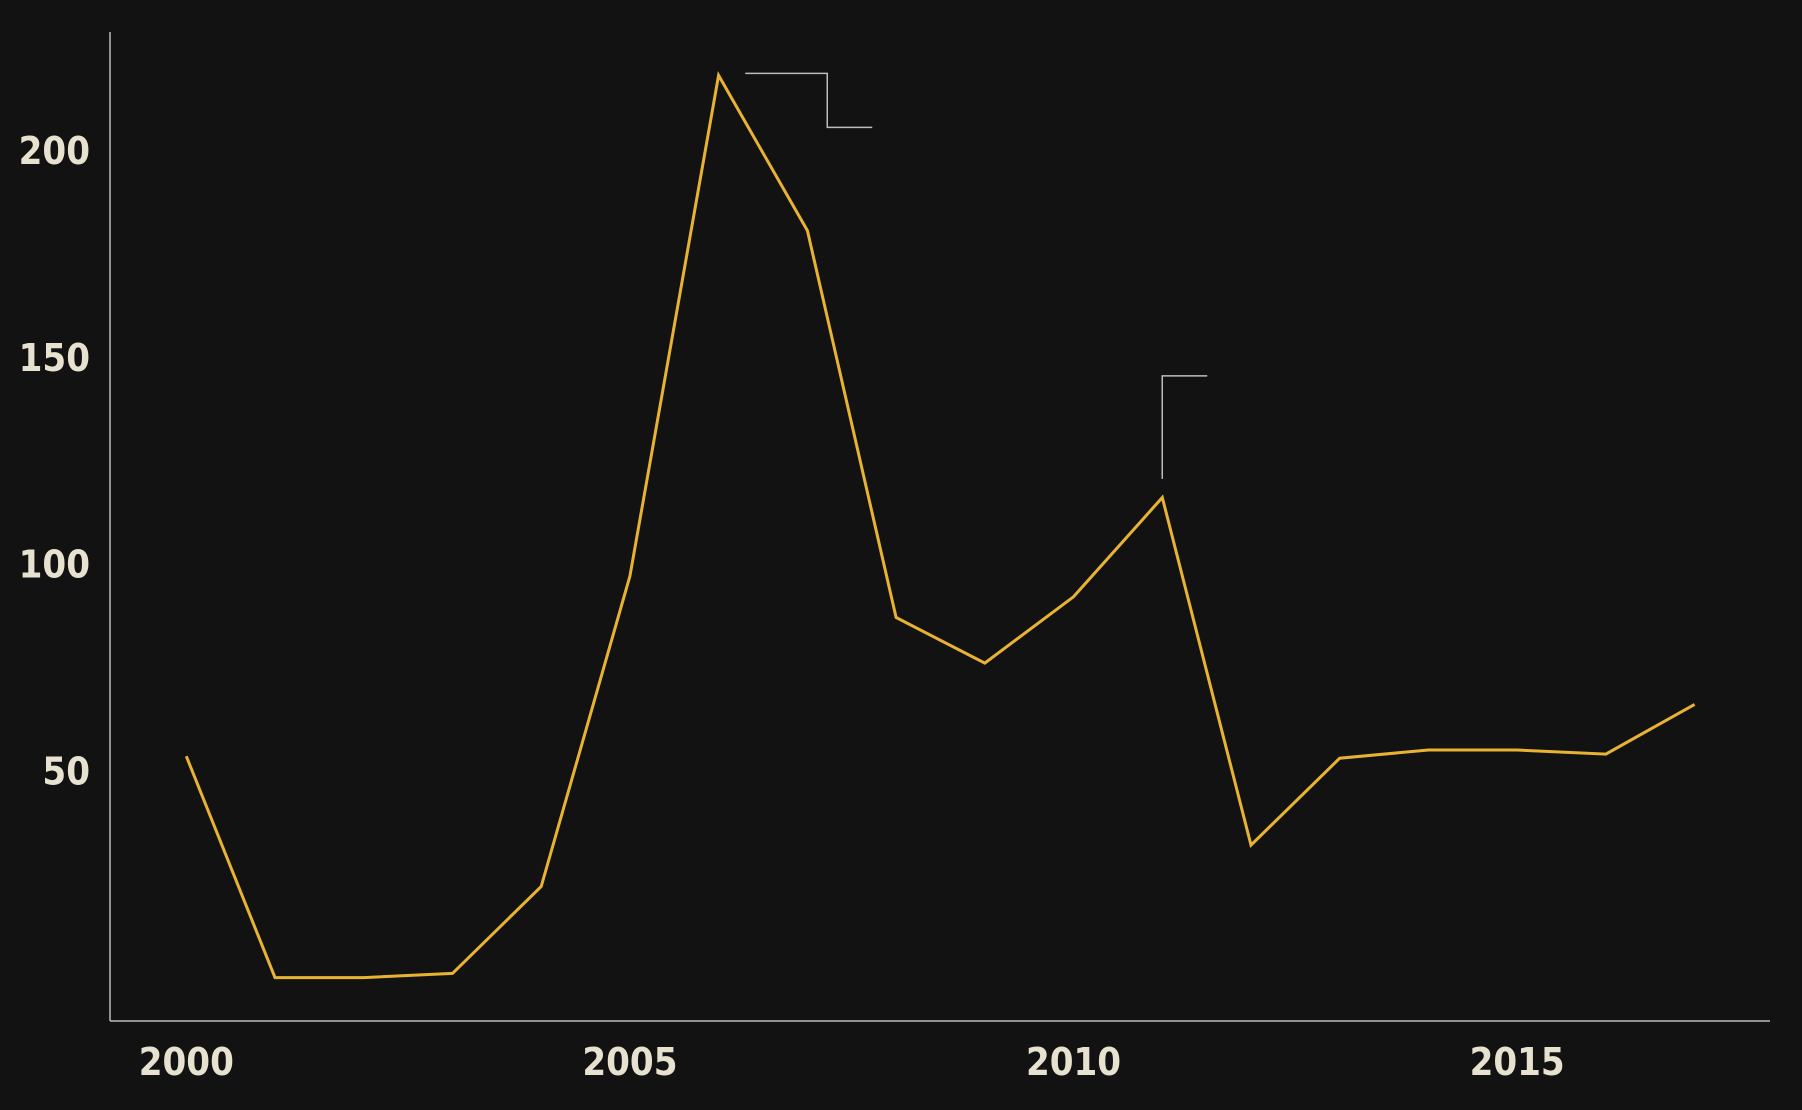  Describe the element at coordinates (1073, 1062) in the screenshot. I see `x-tick-label-2010: 2010` at that location.